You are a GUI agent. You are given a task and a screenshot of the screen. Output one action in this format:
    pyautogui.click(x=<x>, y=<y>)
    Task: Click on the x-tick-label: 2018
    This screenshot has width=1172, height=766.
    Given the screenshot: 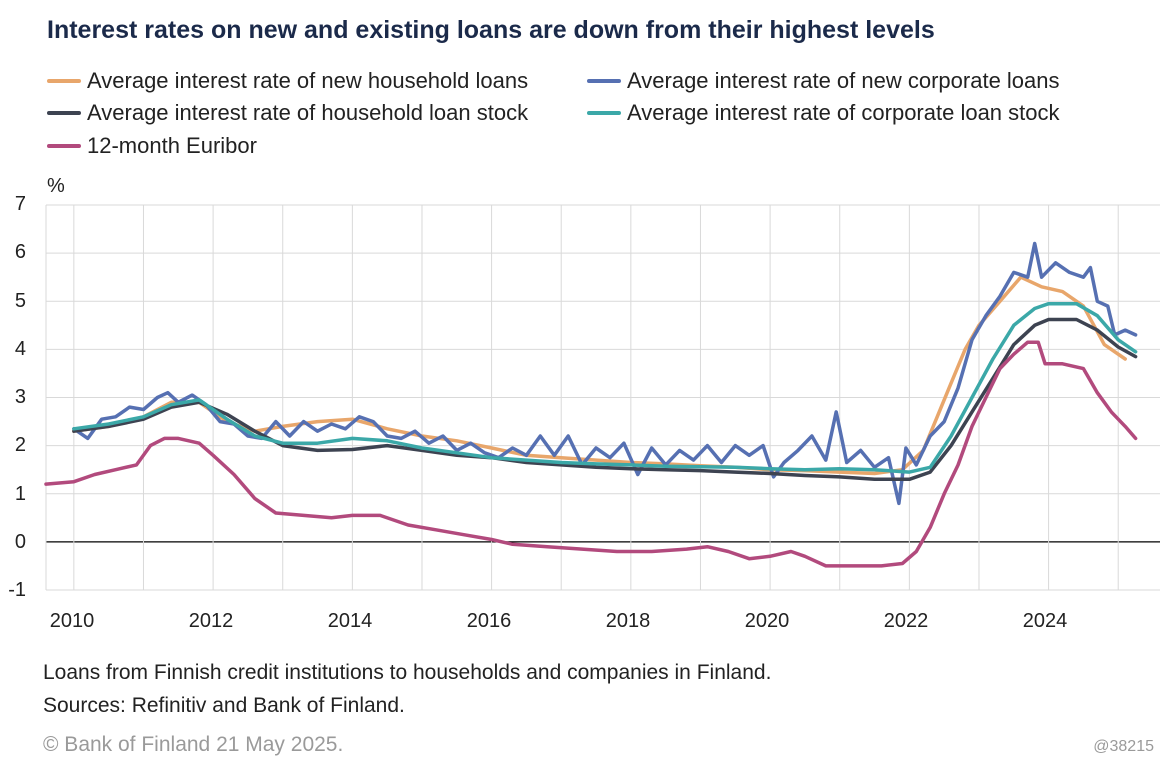 What is the action you would take?
    pyautogui.click(x=628, y=621)
    